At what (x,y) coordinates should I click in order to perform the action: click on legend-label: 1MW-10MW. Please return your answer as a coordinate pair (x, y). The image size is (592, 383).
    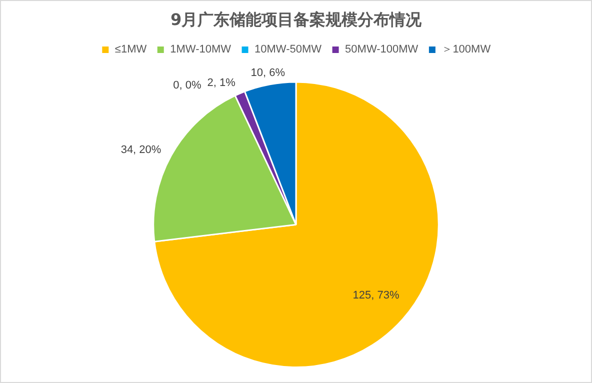
    Looking at the image, I should click on (201, 50).